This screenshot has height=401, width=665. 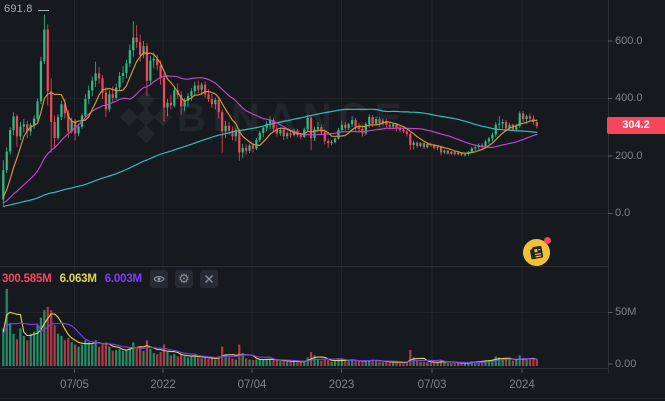 I want to click on volume-ma-lines, so click(x=270, y=337).